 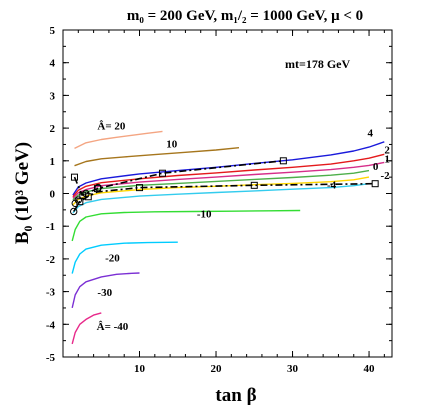 I want to click on y-tick-label: 5, so click(x=53, y=31).